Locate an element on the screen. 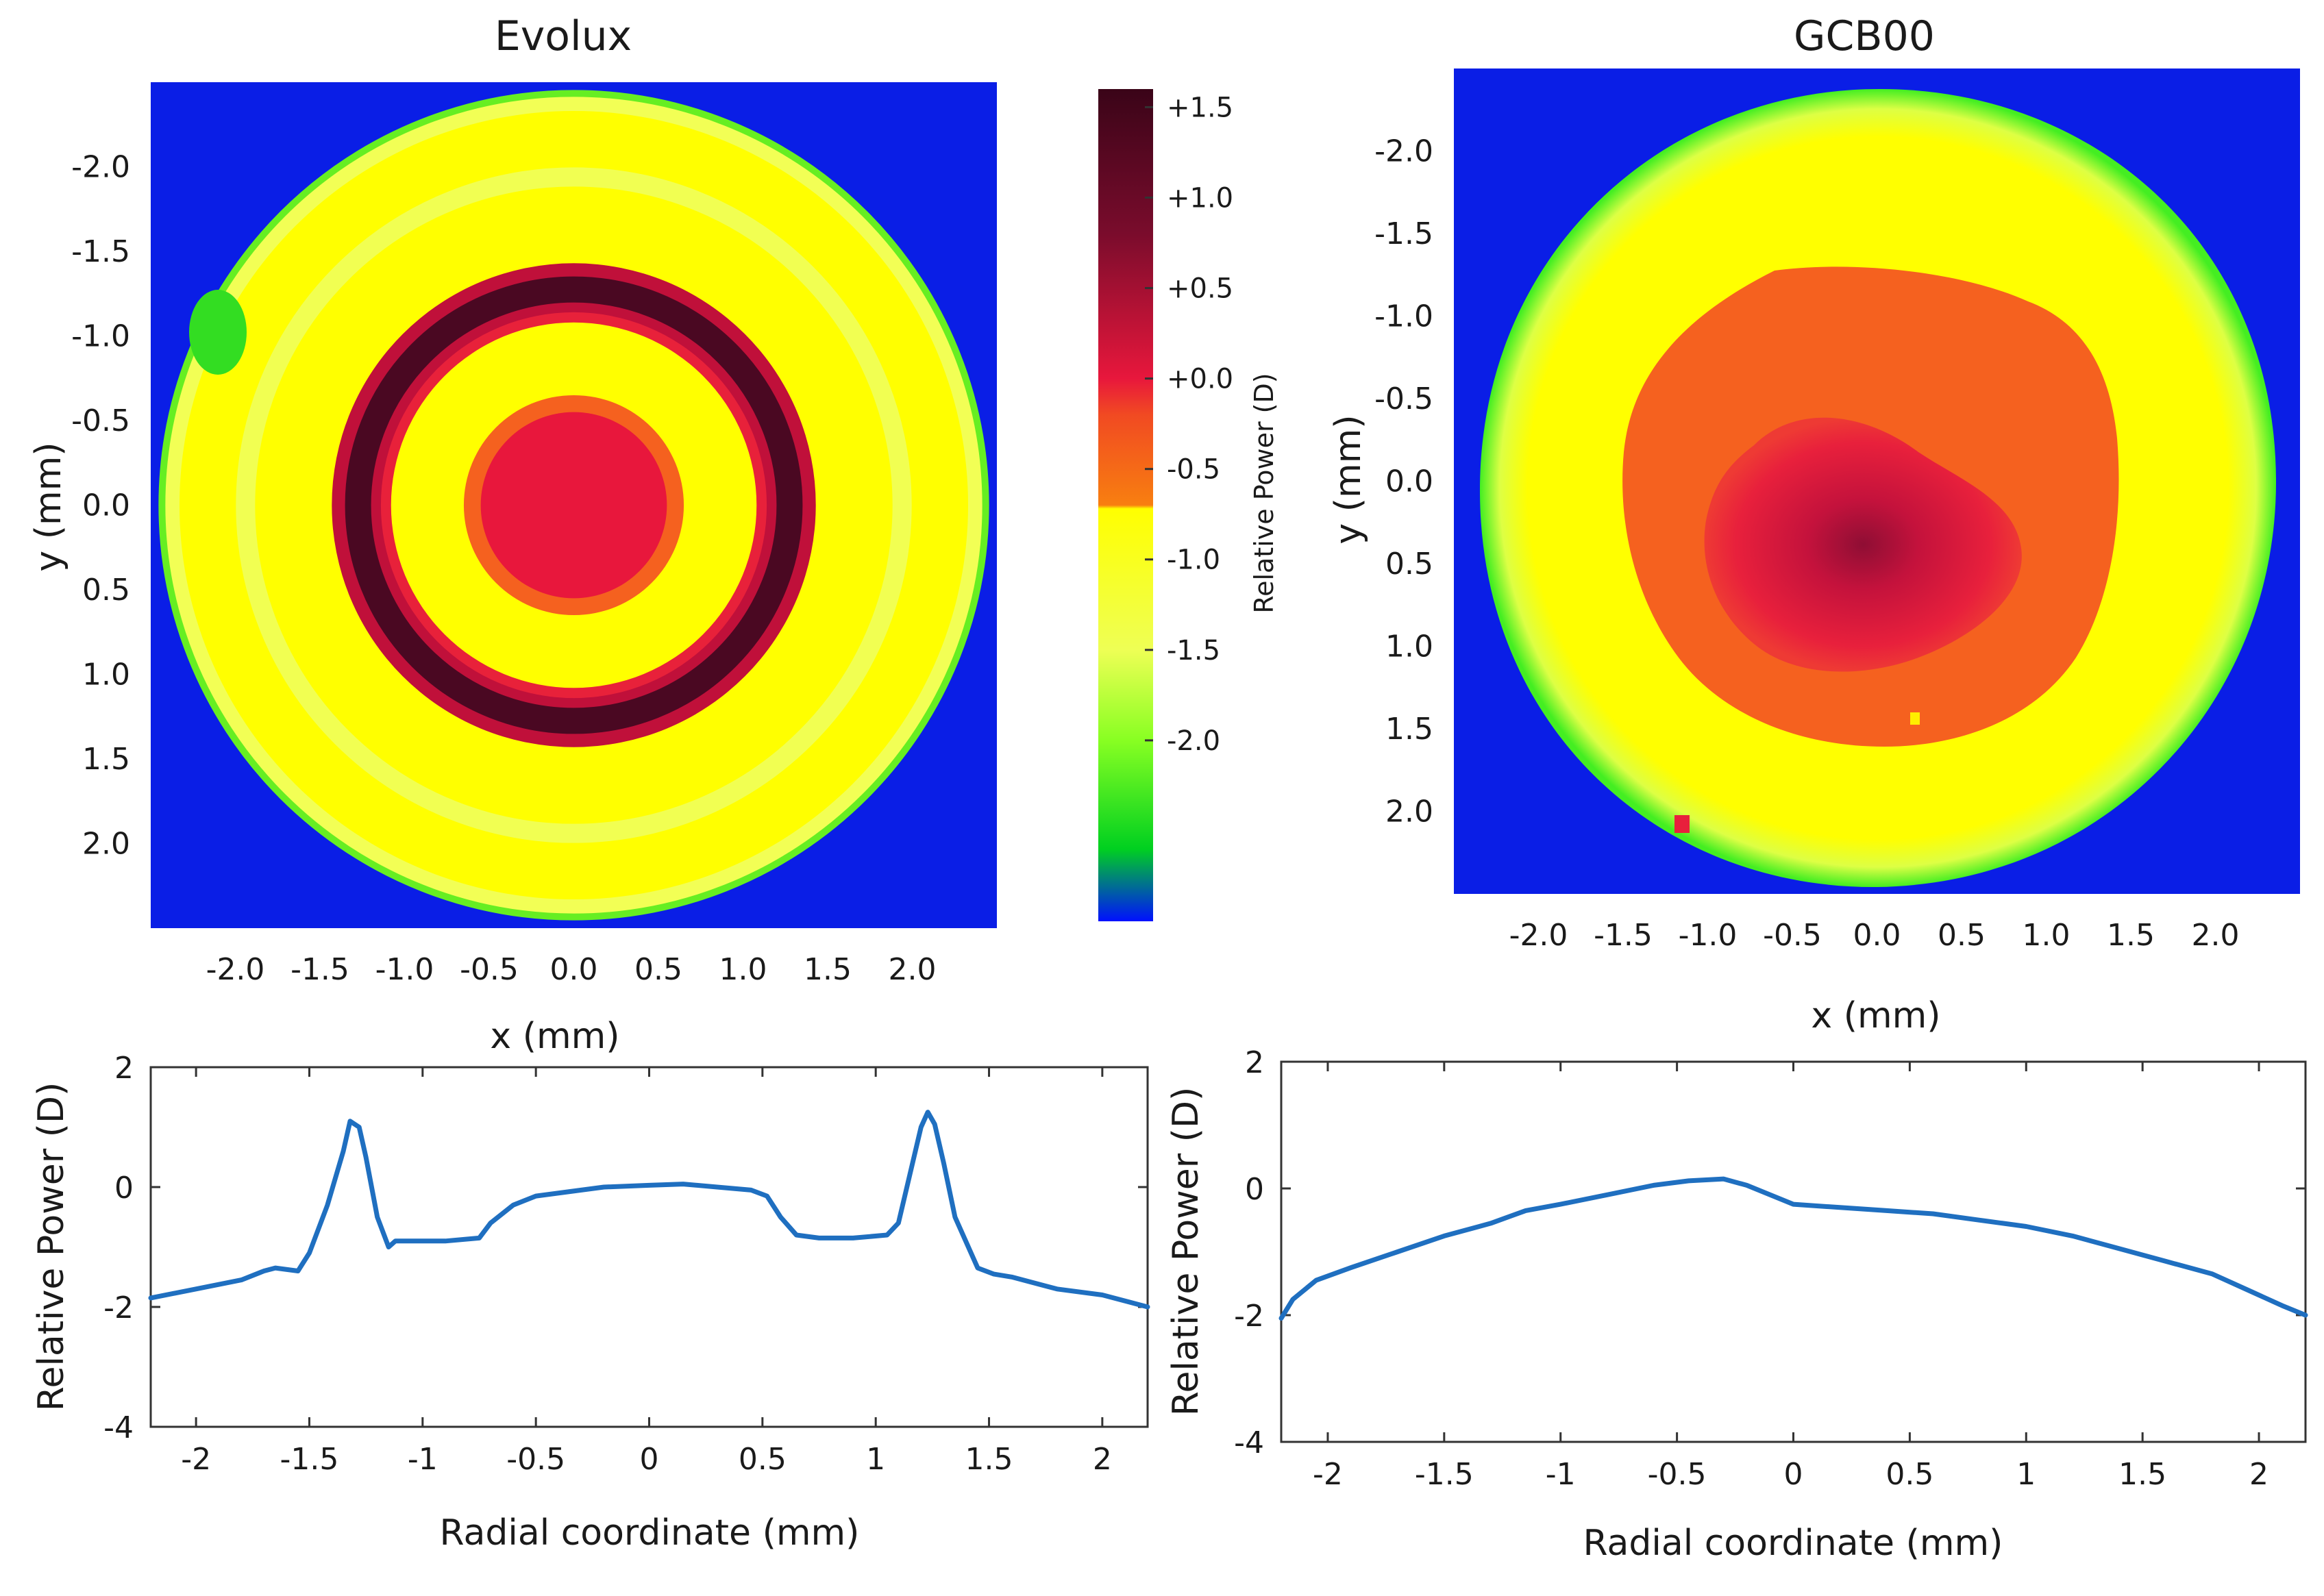  evolux-profile-y-tick-label: -4 is located at coordinates (118, 1427).